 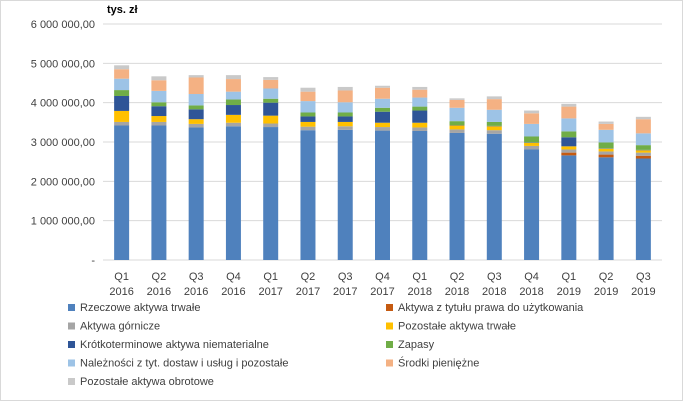 What do you see at coordinates (457, 327) in the screenshot?
I see `legend-label: Pozostałe aktywa trwałe` at bounding box center [457, 327].